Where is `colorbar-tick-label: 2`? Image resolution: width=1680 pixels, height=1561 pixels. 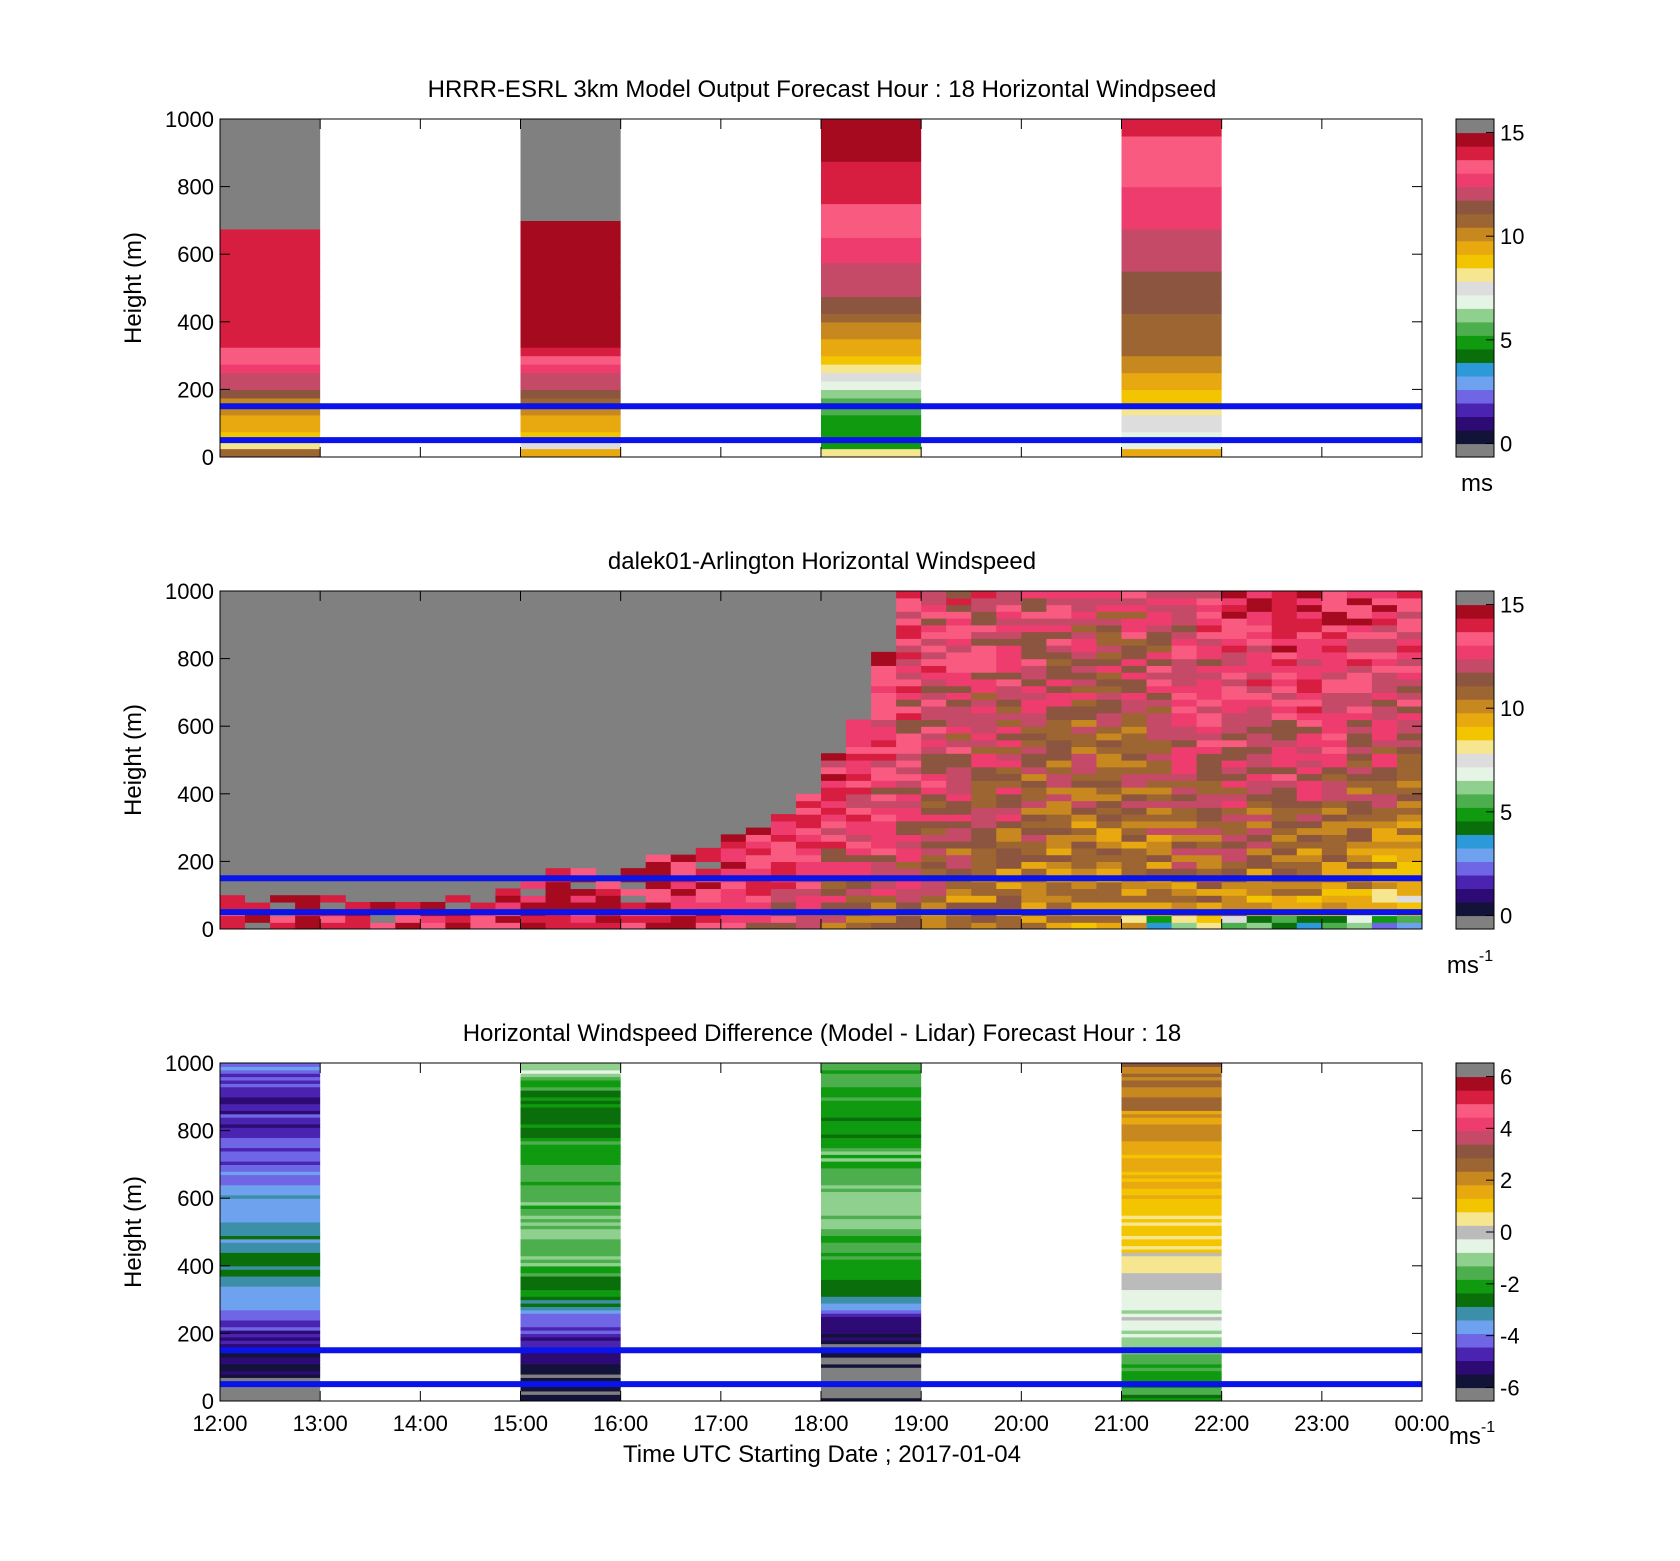
colorbar-tick-label: 2 is located at coordinates (1506, 1180).